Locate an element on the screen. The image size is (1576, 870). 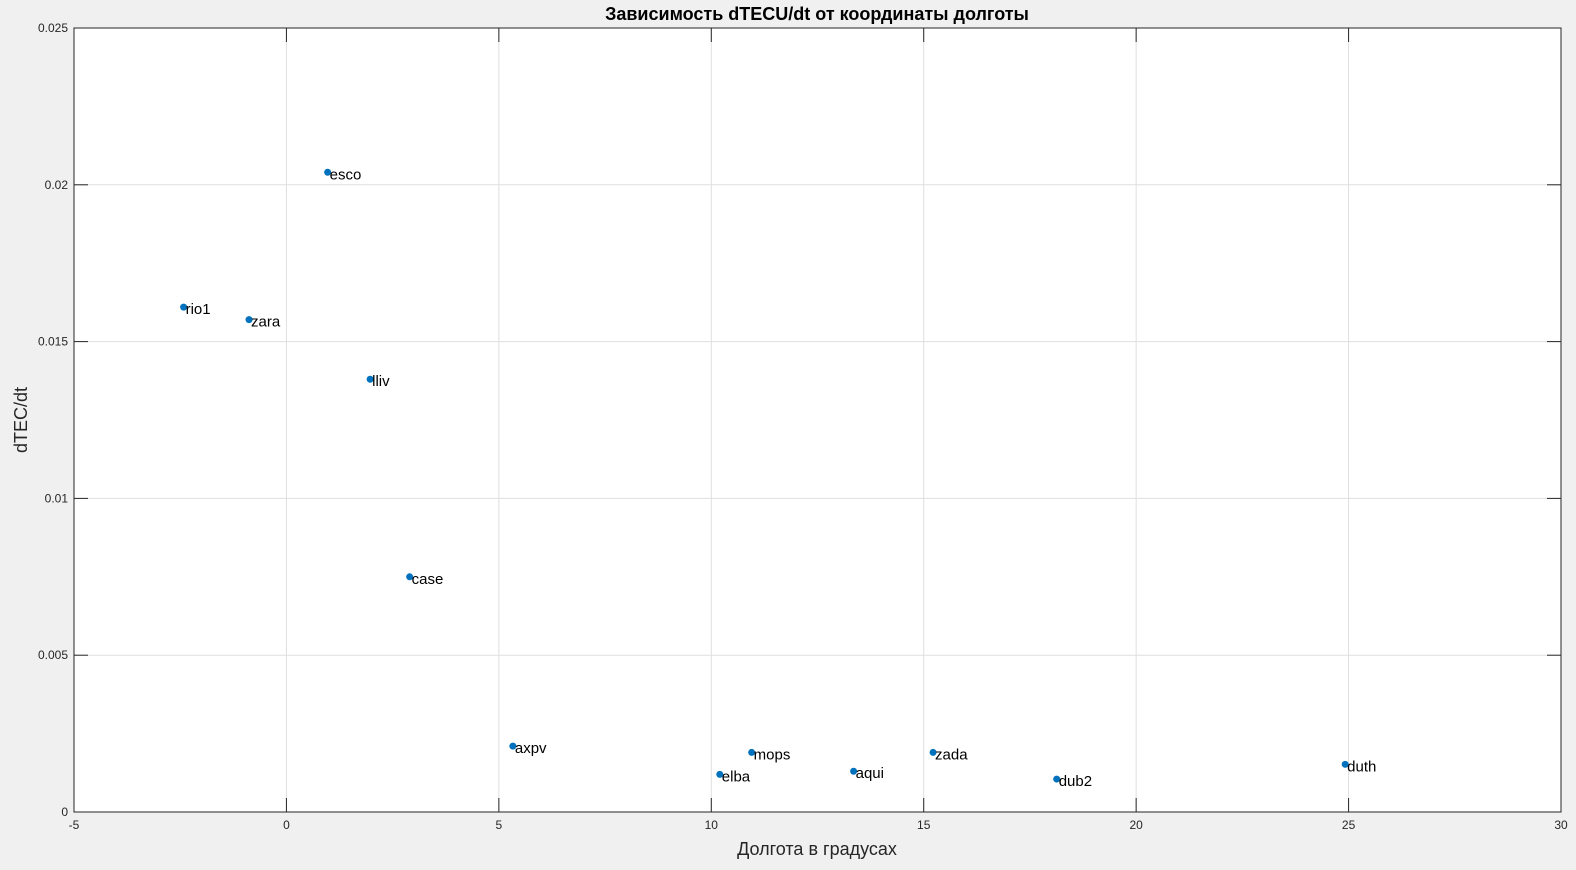
point-label-dub2: dub2 is located at coordinates (1075, 781).